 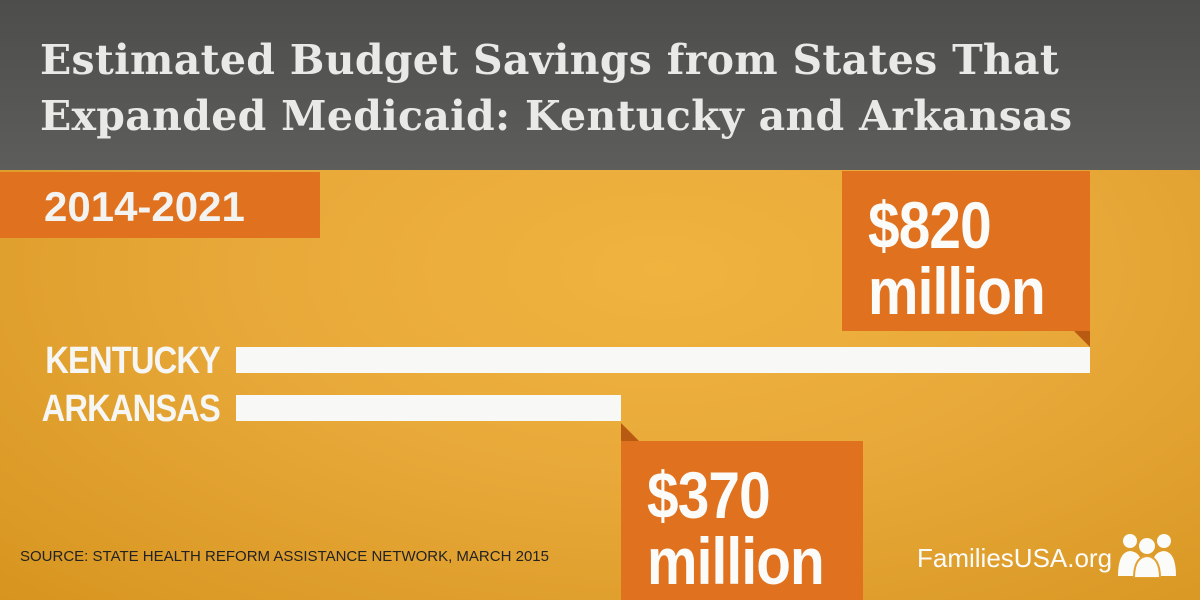 I want to click on value-label-amount: $370, so click(x=709, y=495).